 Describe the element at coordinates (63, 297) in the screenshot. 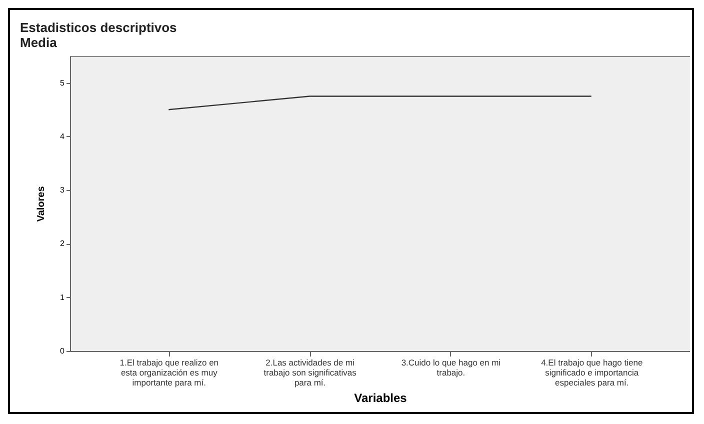

I see `y-tick-label: 1` at that location.